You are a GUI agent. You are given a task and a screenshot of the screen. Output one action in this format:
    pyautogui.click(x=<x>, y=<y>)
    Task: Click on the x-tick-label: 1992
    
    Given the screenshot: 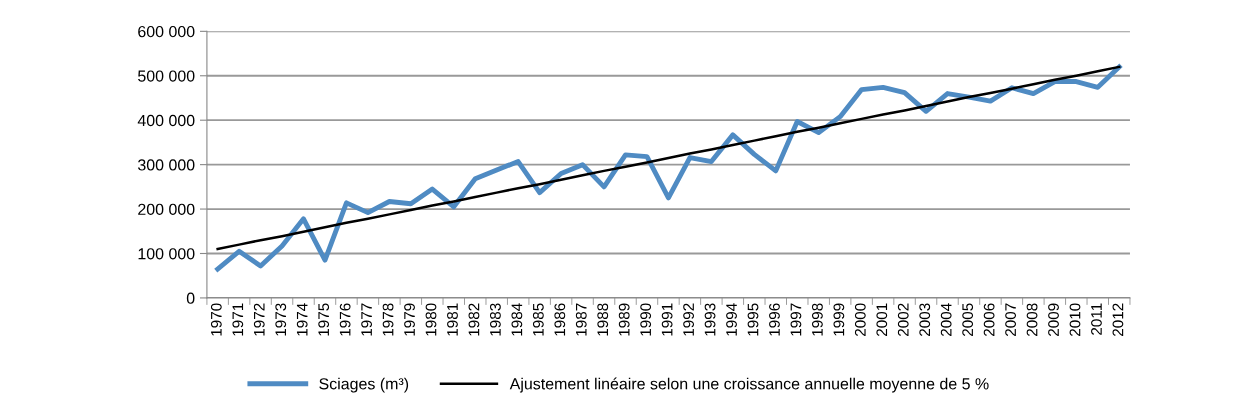 What is the action you would take?
    pyautogui.click(x=689, y=319)
    